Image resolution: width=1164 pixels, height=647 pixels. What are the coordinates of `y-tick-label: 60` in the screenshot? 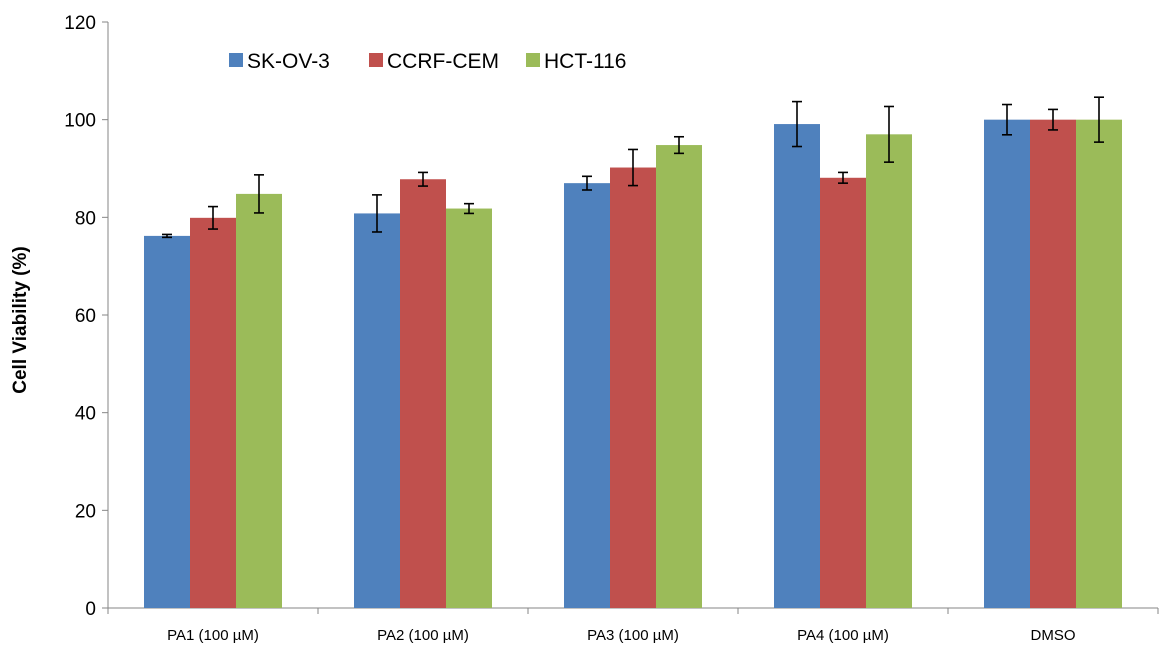 It's located at (85, 316).